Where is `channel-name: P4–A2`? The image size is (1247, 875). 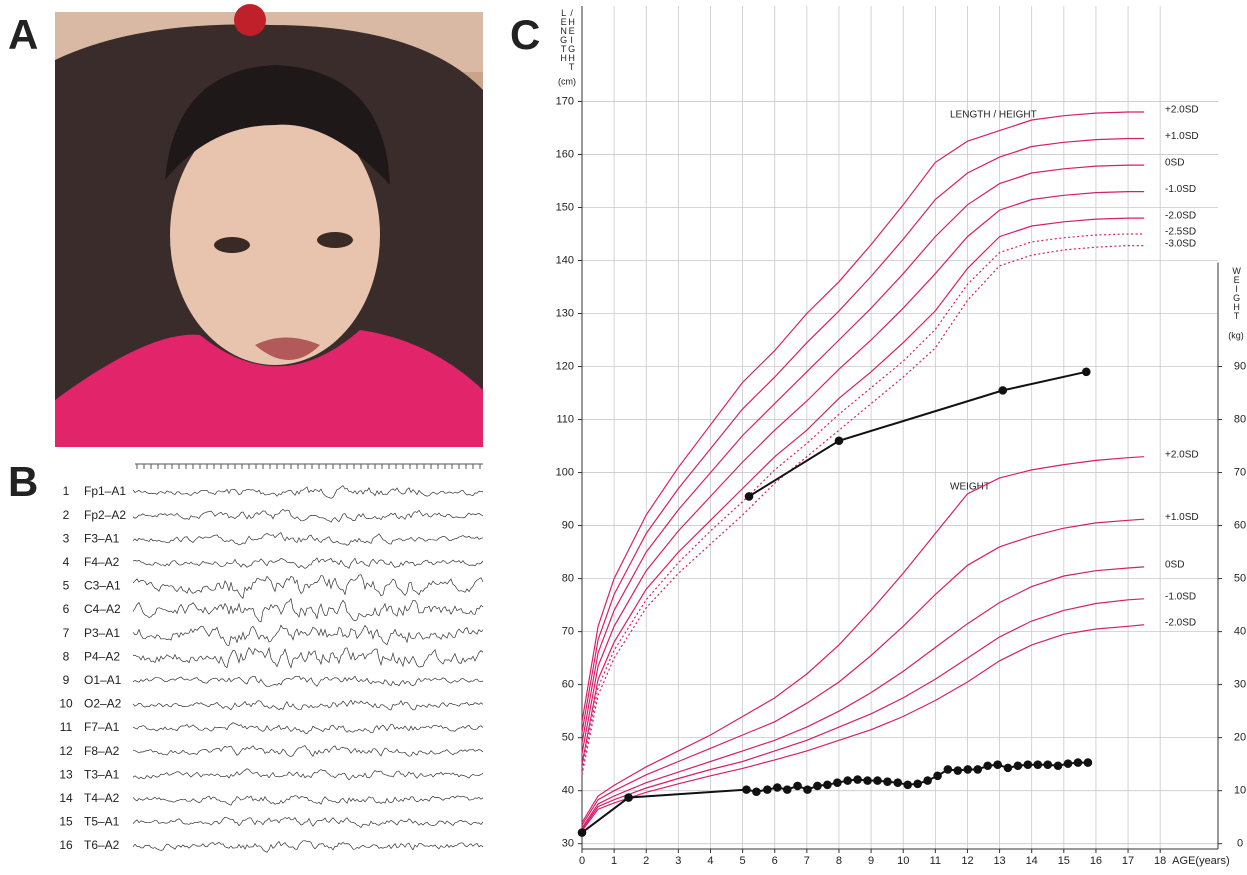
channel-name: P4–A2 is located at coordinates (102, 656).